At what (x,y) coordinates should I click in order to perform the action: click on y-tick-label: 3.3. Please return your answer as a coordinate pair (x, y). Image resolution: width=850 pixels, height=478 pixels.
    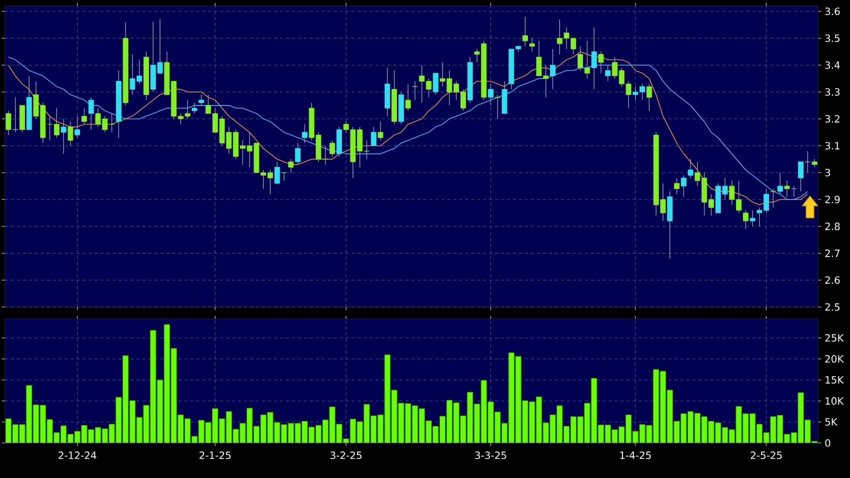
    Looking at the image, I should click on (832, 92).